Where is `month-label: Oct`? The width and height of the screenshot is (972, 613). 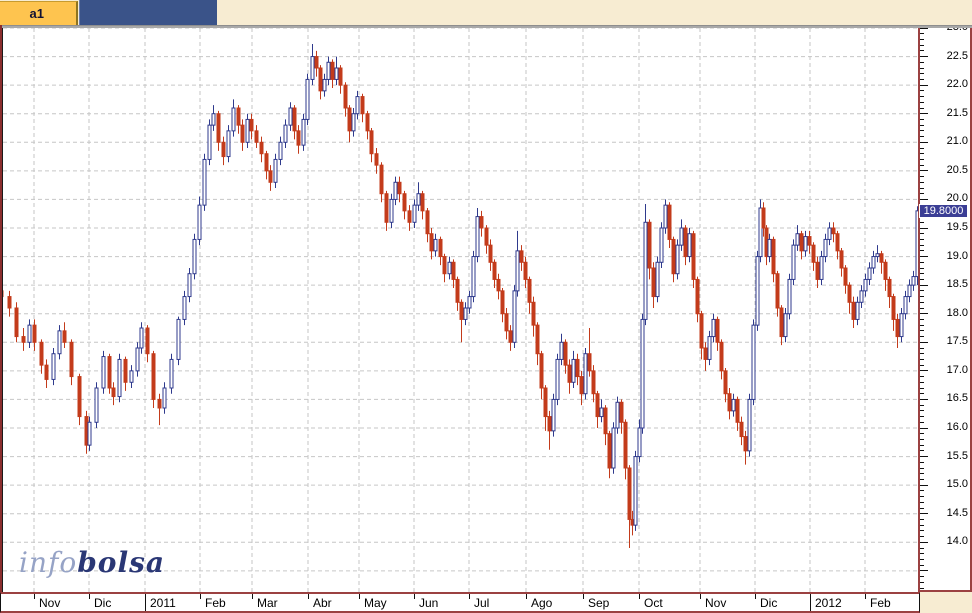
month-label: Oct is located at coordinates (653, 603).